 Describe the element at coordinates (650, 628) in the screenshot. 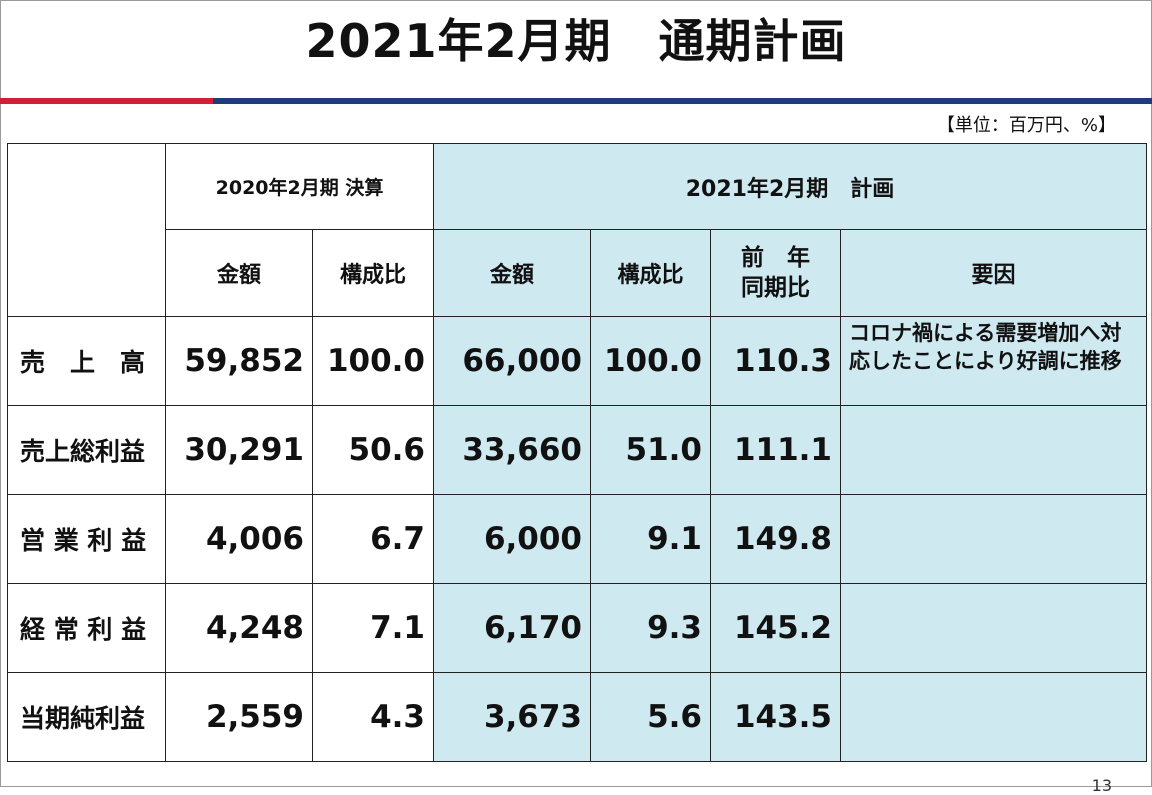

I see `plan-ratio-cell: 9.3` at that location.